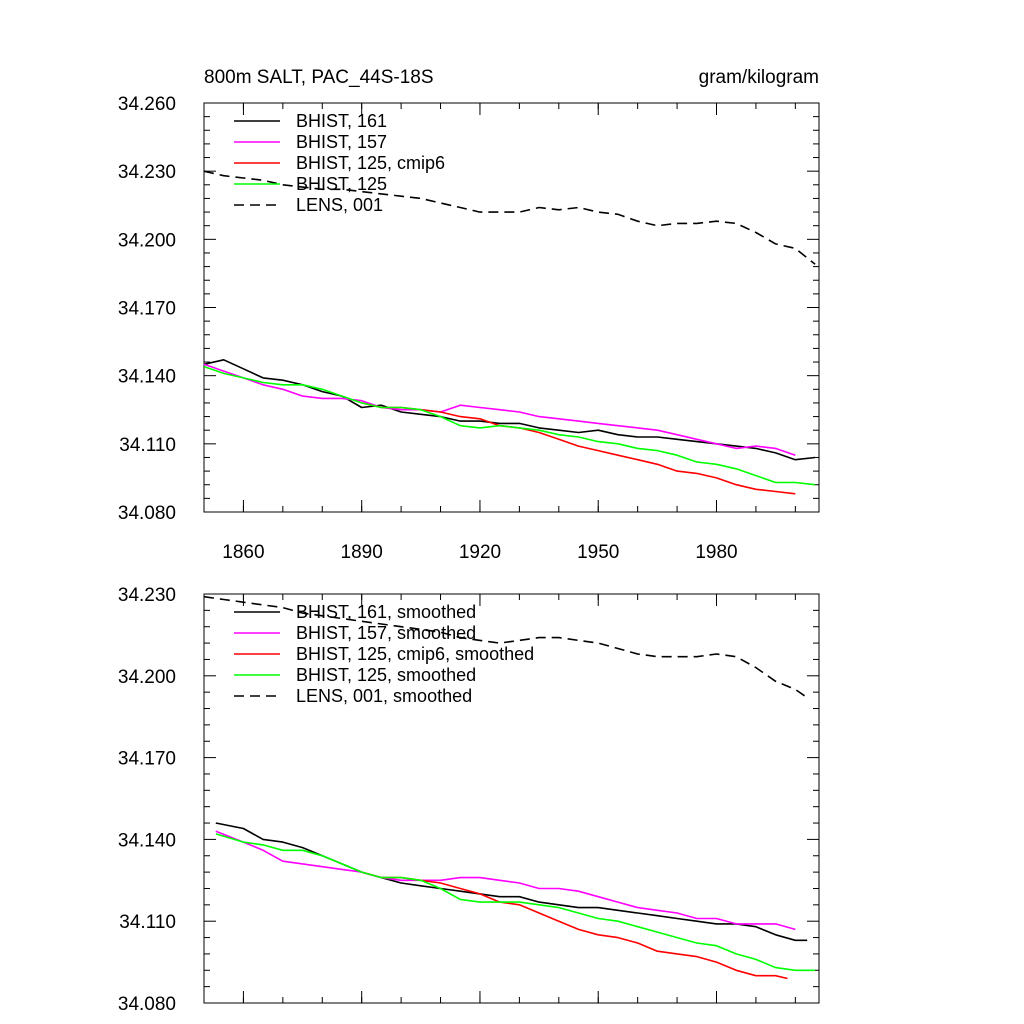 The height and width of the screenshot is (1024, 1024). Describe the element at coordinates (370, 163) in the screenshot. I see `legend-label: BHIST, 125, cmip6` at that location.